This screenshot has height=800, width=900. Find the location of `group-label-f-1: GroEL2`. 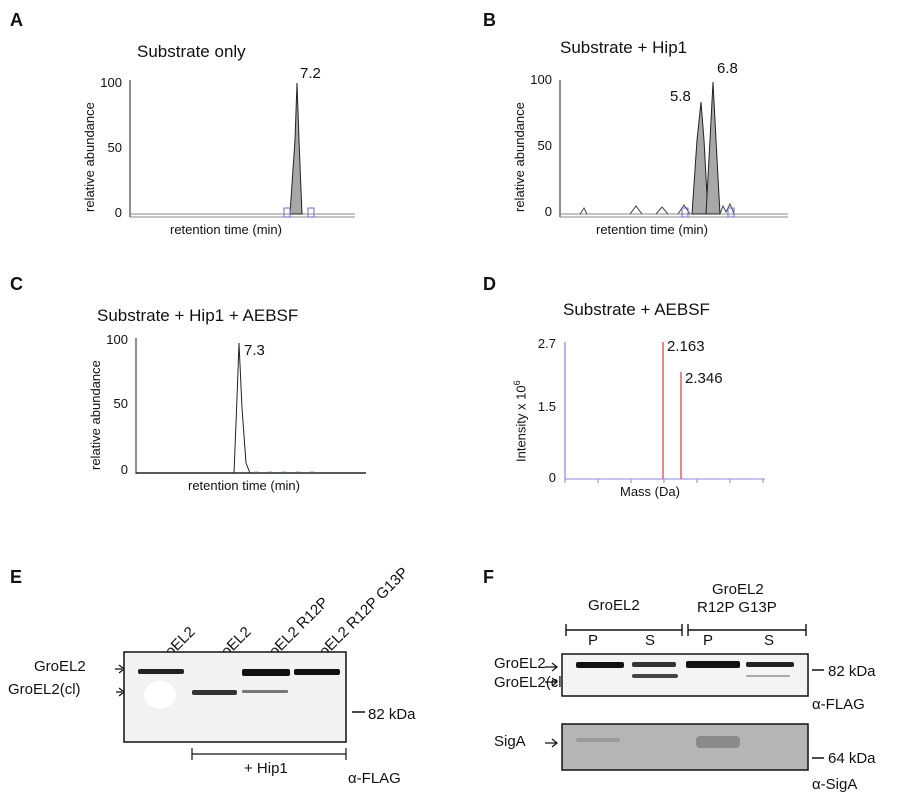

group-label-f-1: GroEL2 is located at coordinates (614, 605).